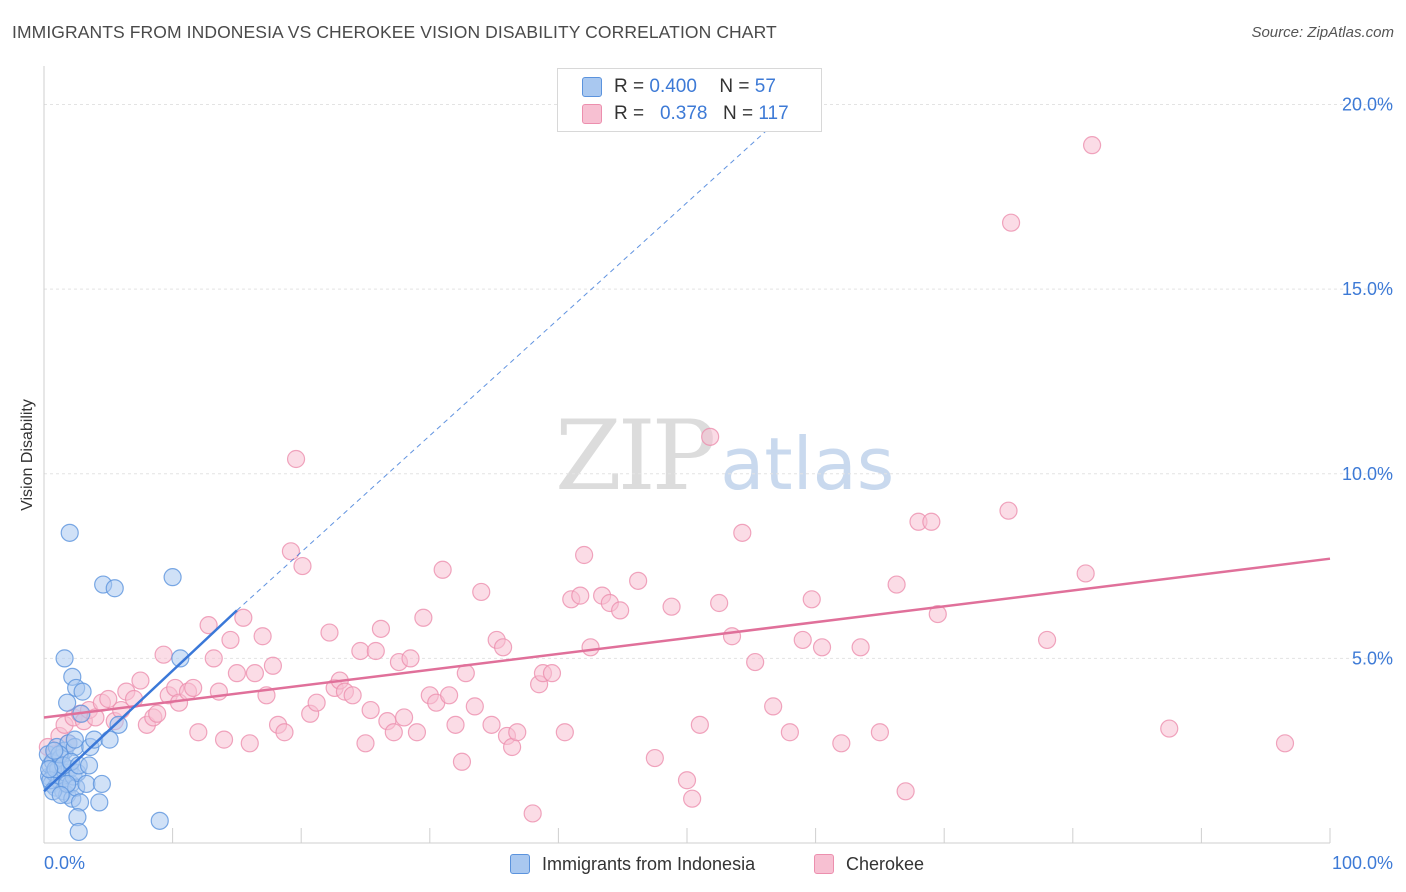 This screenshot has width=1406, height=892. What do you see at coordinates (1367, 474) in the screenshot?
I see `y-tick-label: 10.0%` at bounding box center [1367, 474].